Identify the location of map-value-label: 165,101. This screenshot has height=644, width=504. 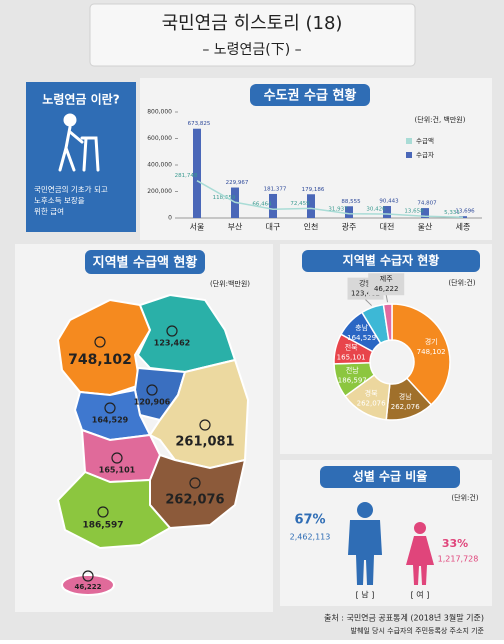
(117, 470).